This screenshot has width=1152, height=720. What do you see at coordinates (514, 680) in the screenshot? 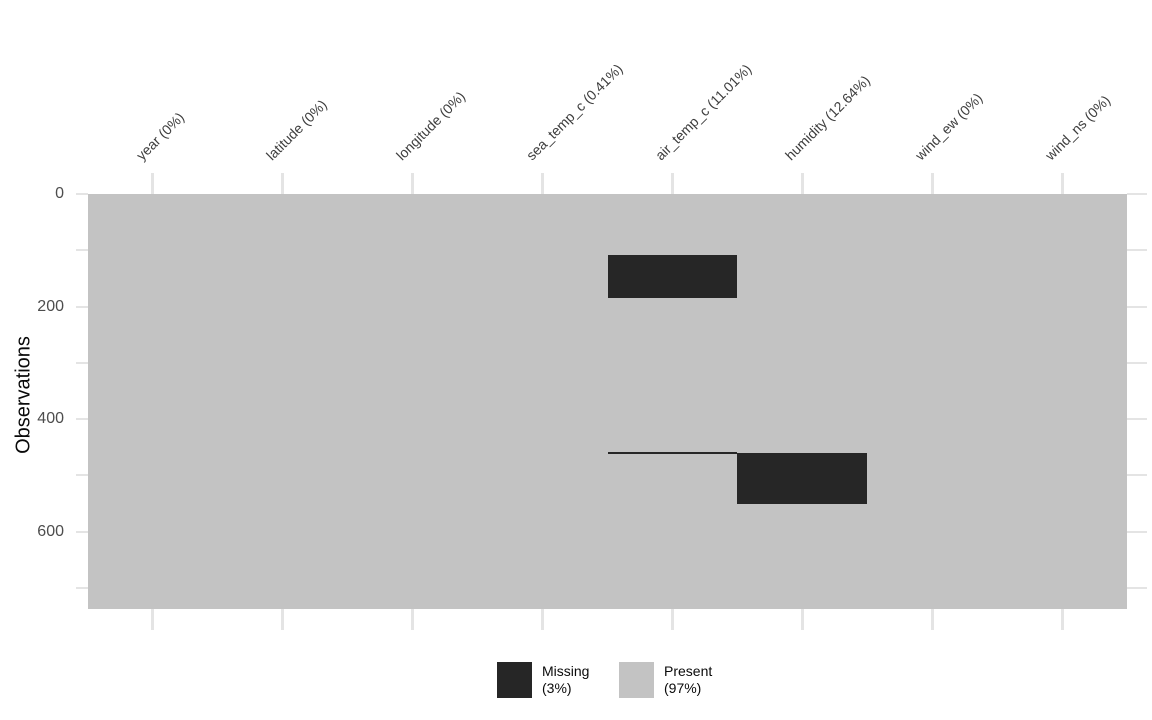
I see `legend-swatch-missing` at bounding box center [514, 680].